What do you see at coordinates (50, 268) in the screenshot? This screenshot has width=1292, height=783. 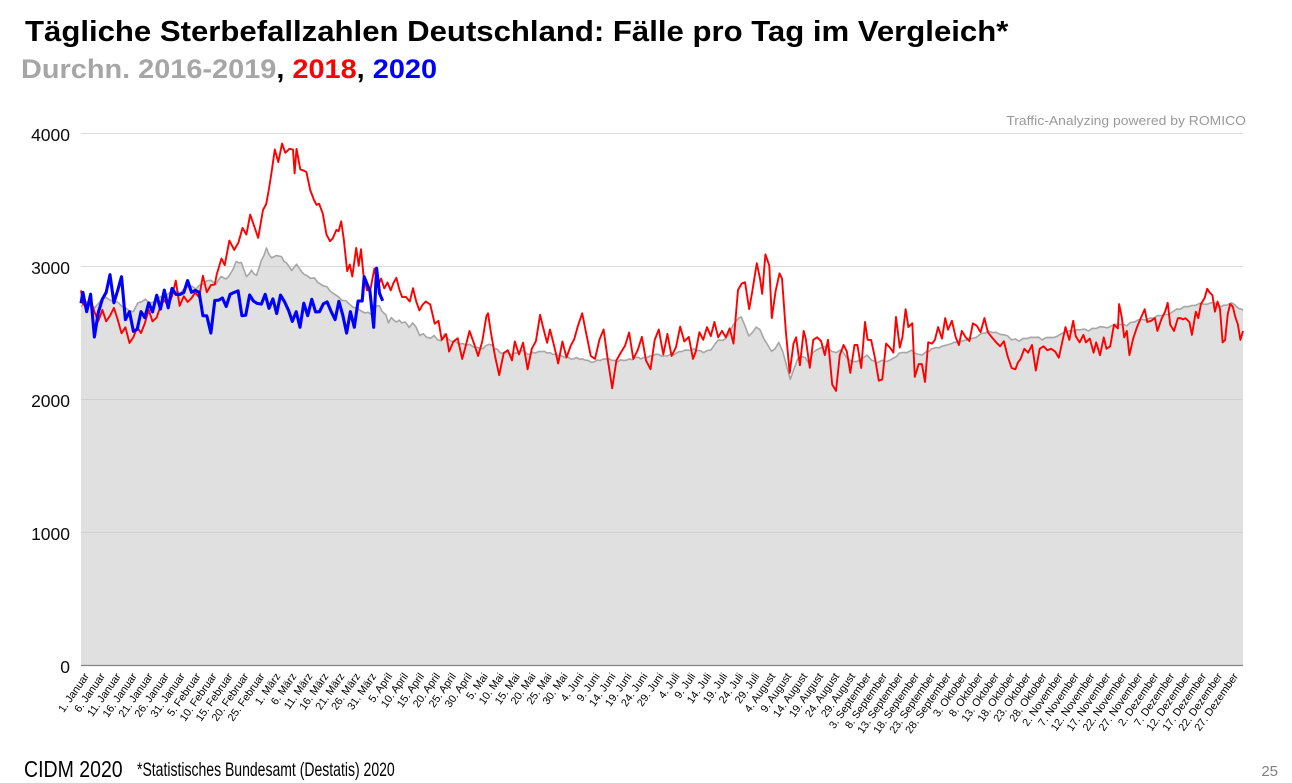 I see `svg-text: 3000` at bounding box center [50, 268].